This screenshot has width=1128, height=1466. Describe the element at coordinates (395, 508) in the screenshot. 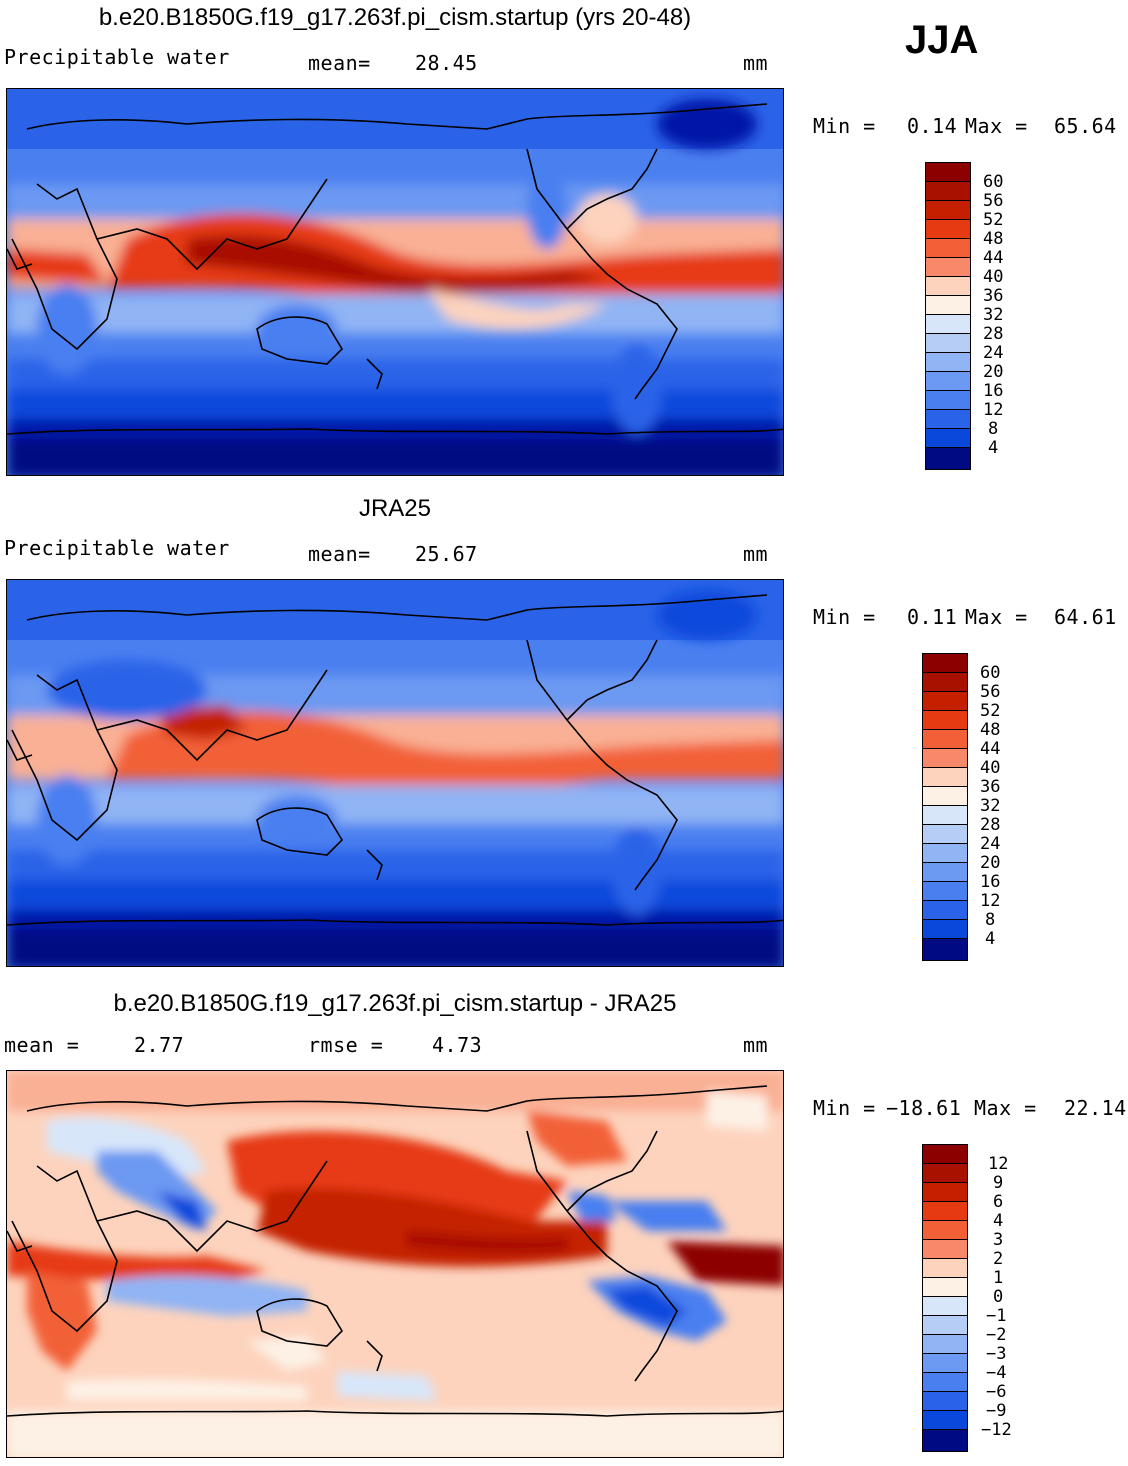

I see `panel2-title: JRA25` at that location.